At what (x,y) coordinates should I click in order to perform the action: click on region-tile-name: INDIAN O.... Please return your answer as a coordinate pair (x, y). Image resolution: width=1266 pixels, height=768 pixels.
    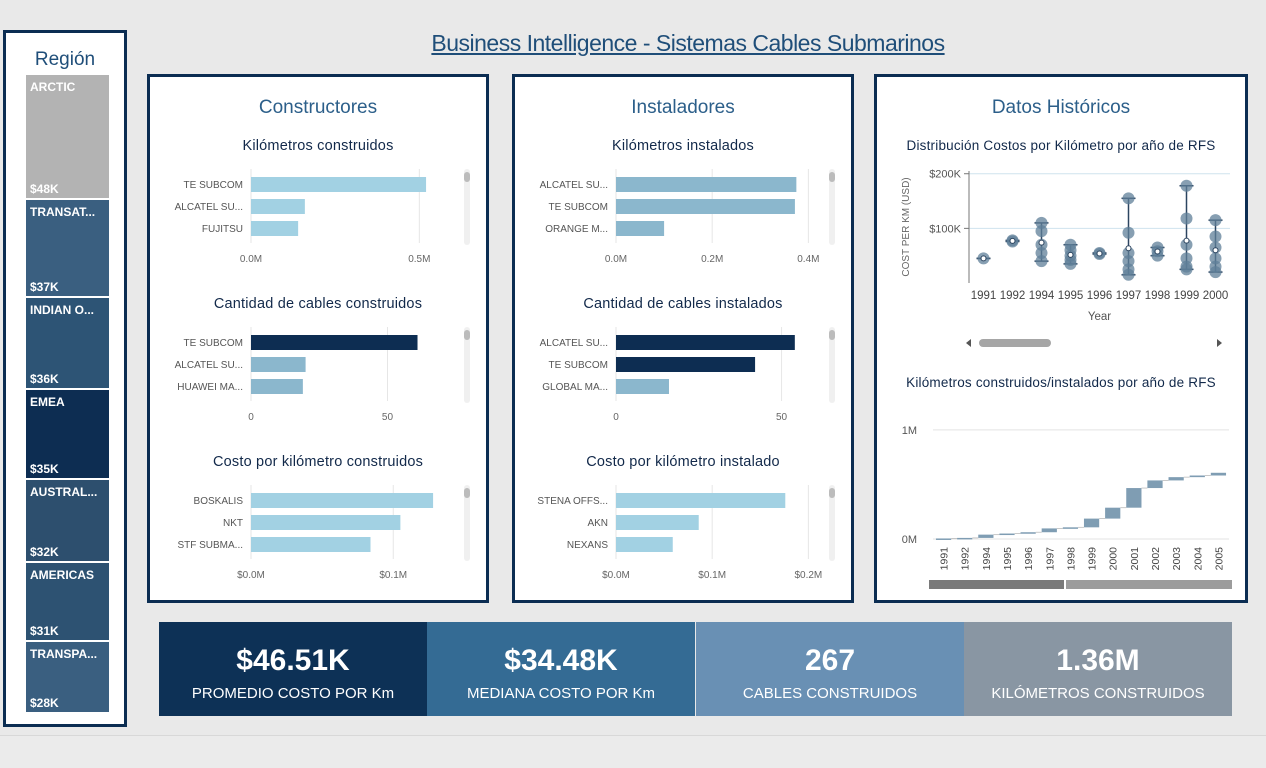
    Looking at the image, I should click on (62, 310).